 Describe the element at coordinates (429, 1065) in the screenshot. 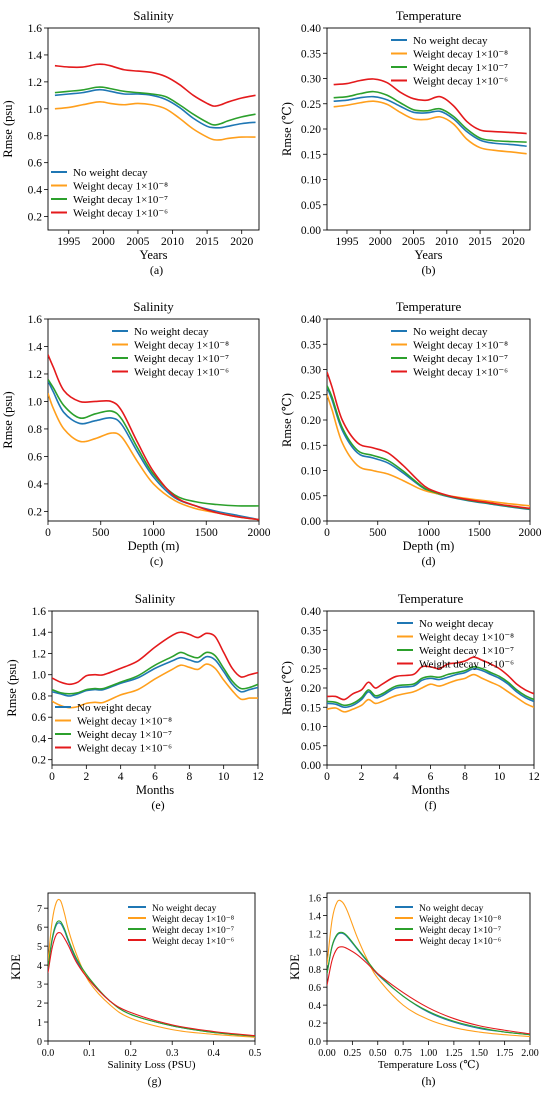

I see `x-axis-label: Temperature Loss (℃)` at that location.